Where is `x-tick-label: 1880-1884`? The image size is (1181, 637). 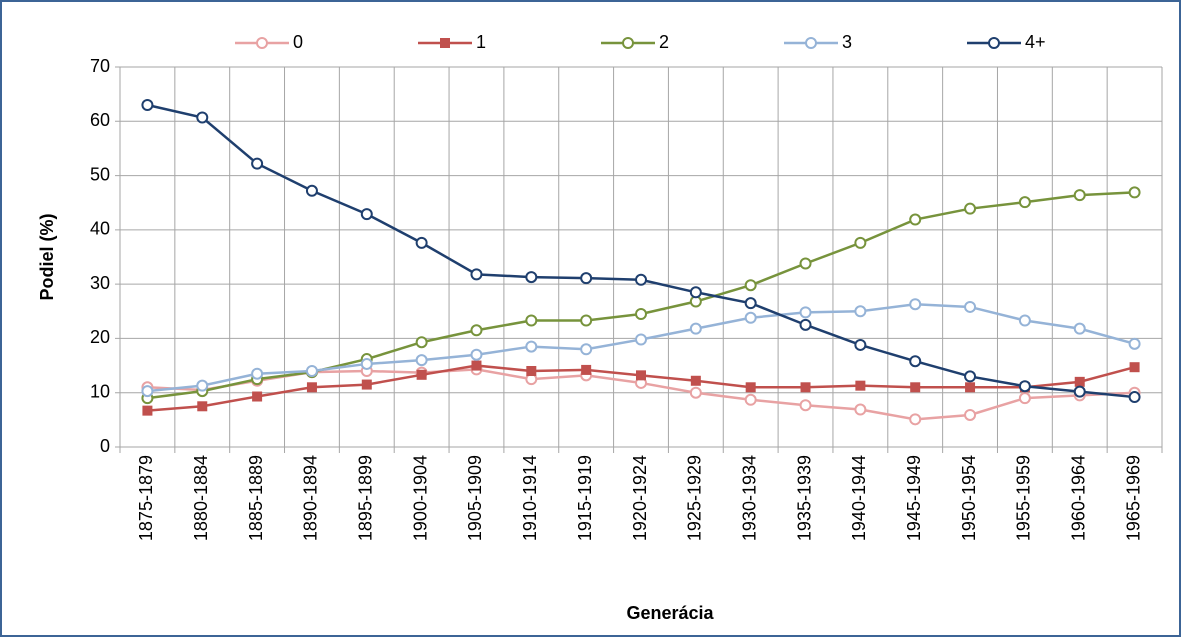
x-tick-label: 1880-1884 is located at coordinates (201, 498).